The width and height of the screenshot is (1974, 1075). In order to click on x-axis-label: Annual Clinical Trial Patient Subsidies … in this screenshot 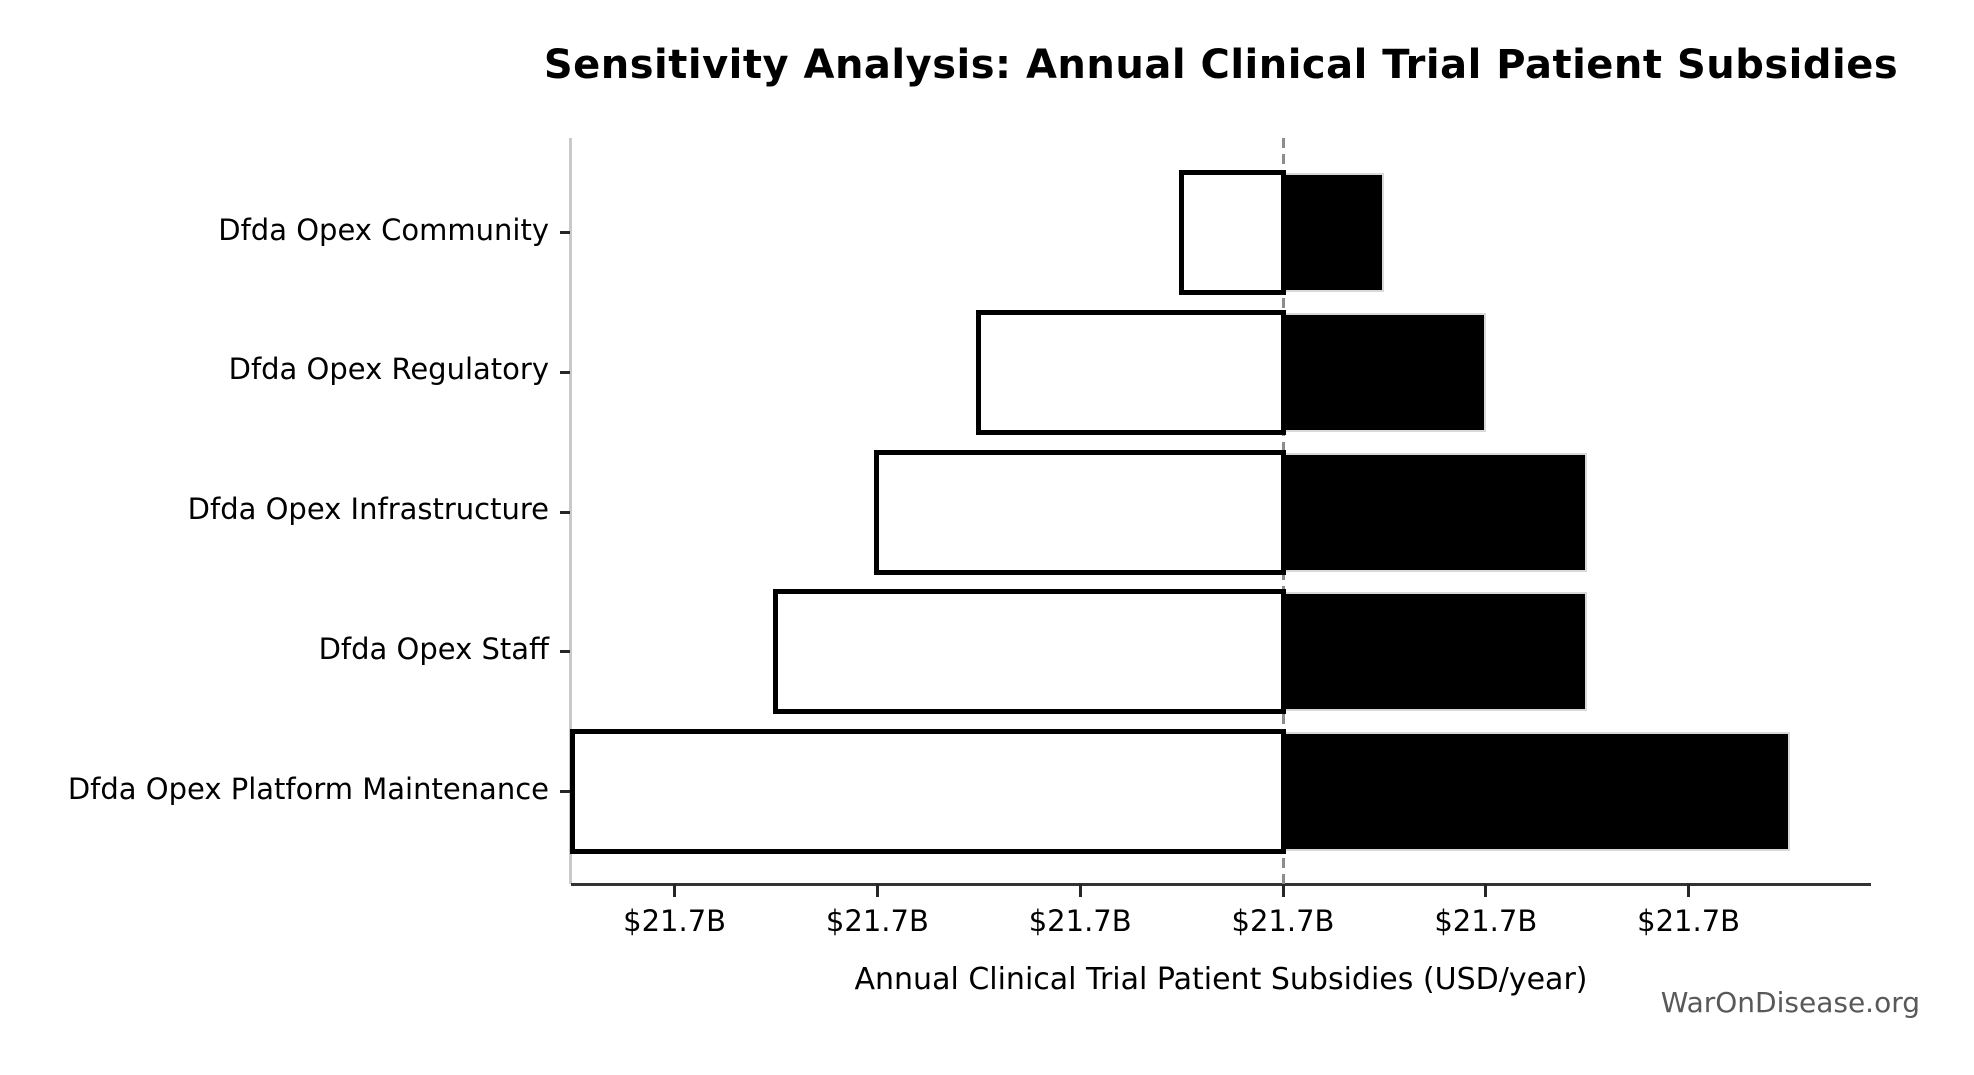, I will do `click(1221, 979)`.